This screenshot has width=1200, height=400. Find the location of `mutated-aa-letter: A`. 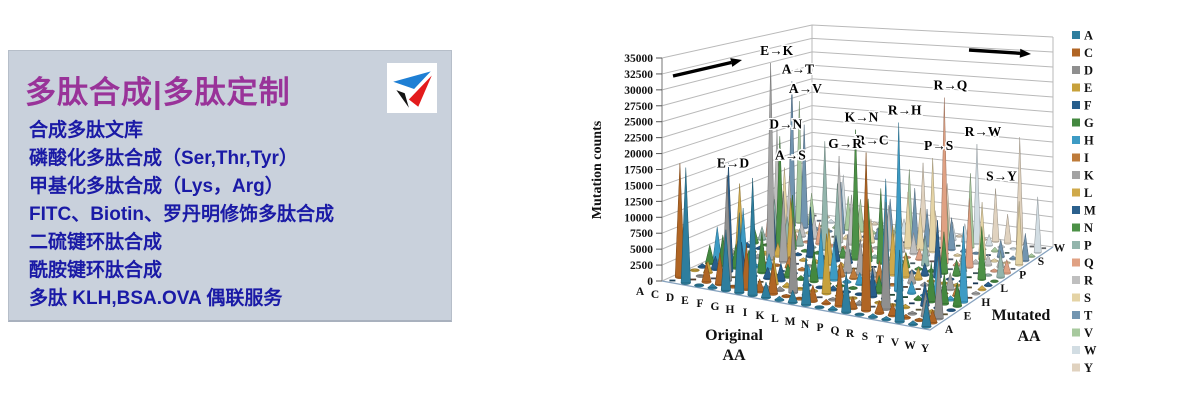

mutated-aa-letter: A is located at coordinates (949, 330).